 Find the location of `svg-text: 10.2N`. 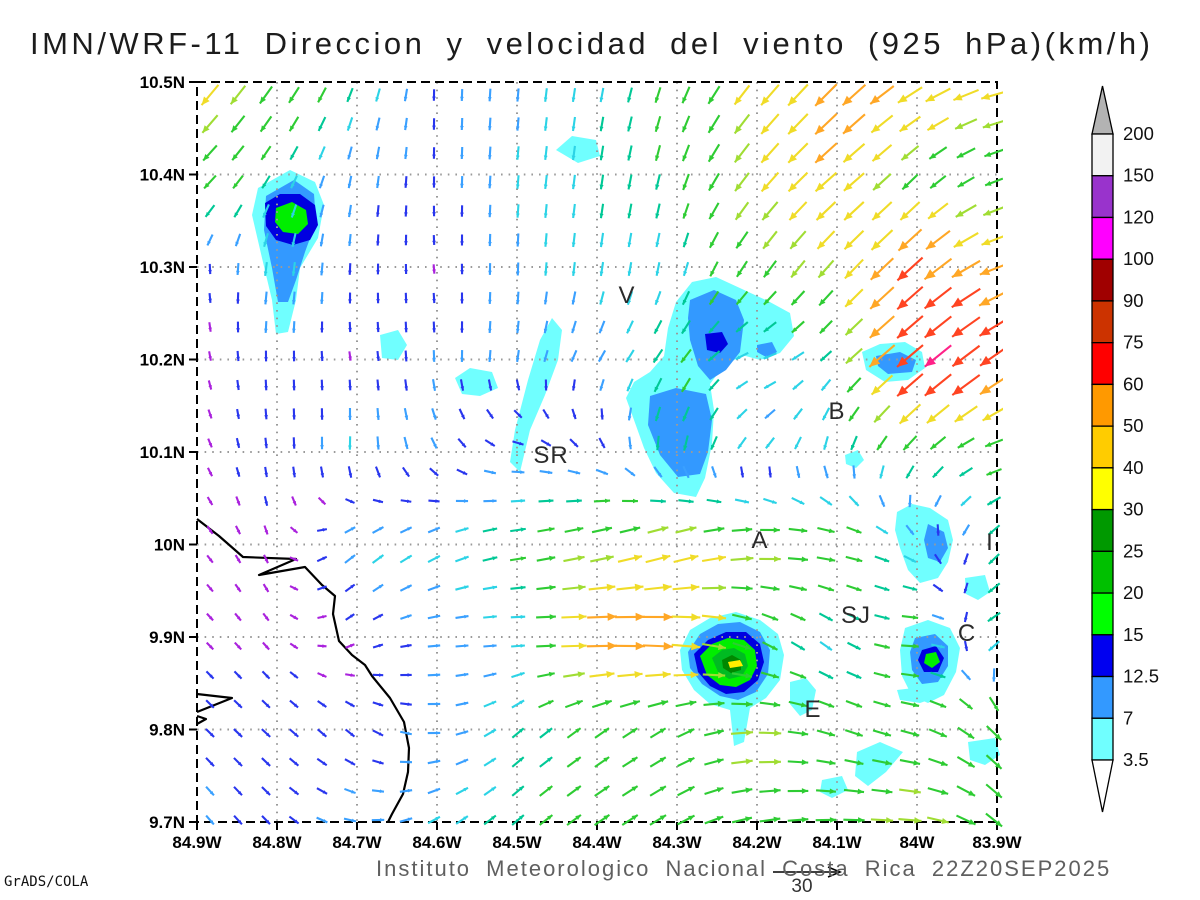

svg-text: 10.2N is located at coordinates (162, 360).